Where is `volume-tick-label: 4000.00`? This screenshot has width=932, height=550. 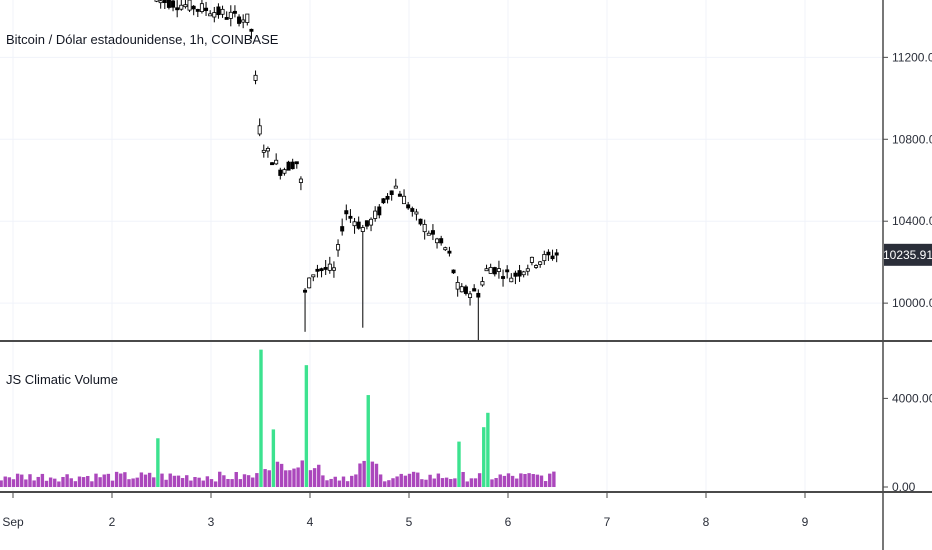 volume-tick-label: 4000.00 is located at coordinates (912, 398).